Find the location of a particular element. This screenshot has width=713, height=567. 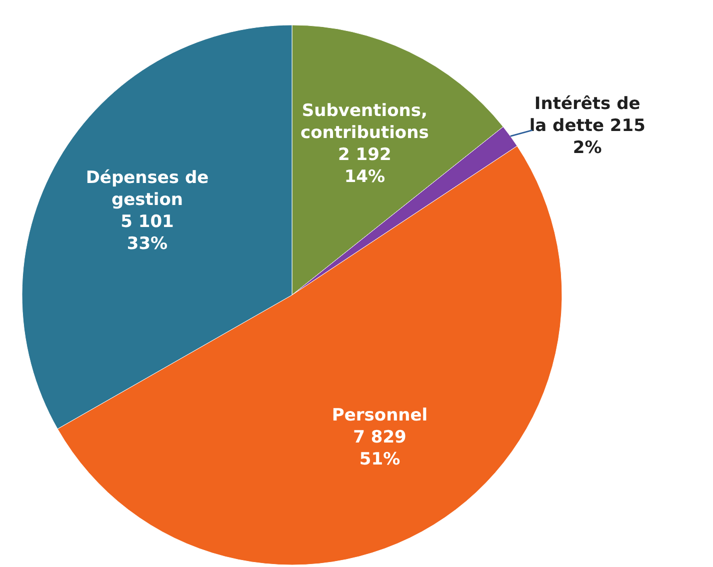

data-label: 7 829 51% is located at coordinates (379, 449).